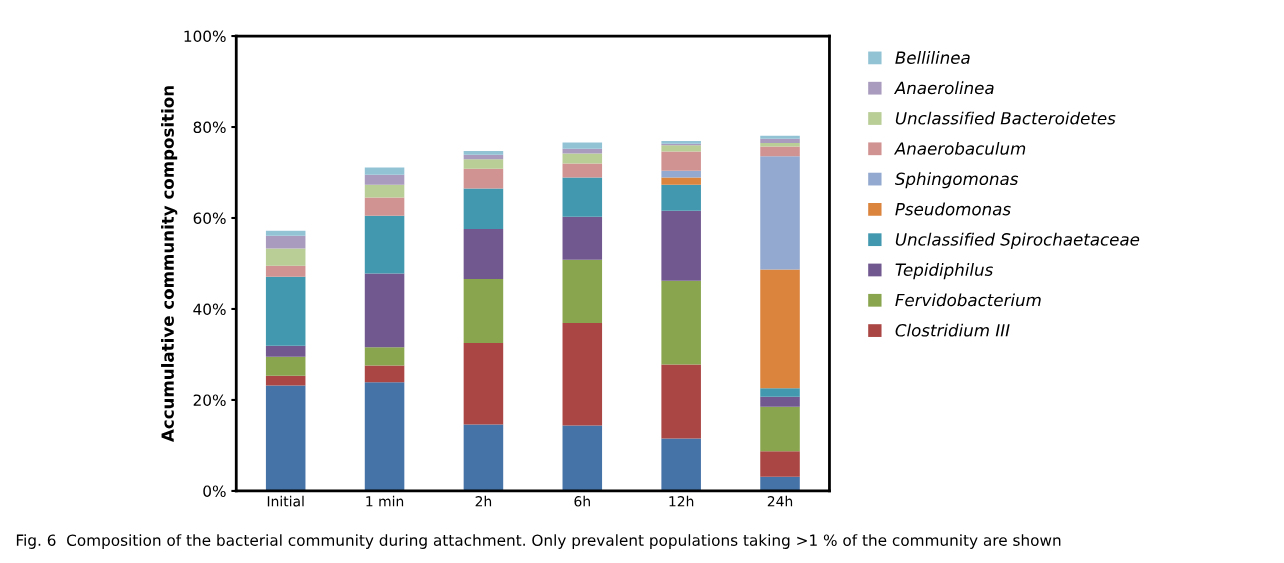 The width and height of the screenshot is (1284, 563). Describe the element at coordinates (932, 57) in the screenshot. I see `legend-label: Bellilinea` at that location.